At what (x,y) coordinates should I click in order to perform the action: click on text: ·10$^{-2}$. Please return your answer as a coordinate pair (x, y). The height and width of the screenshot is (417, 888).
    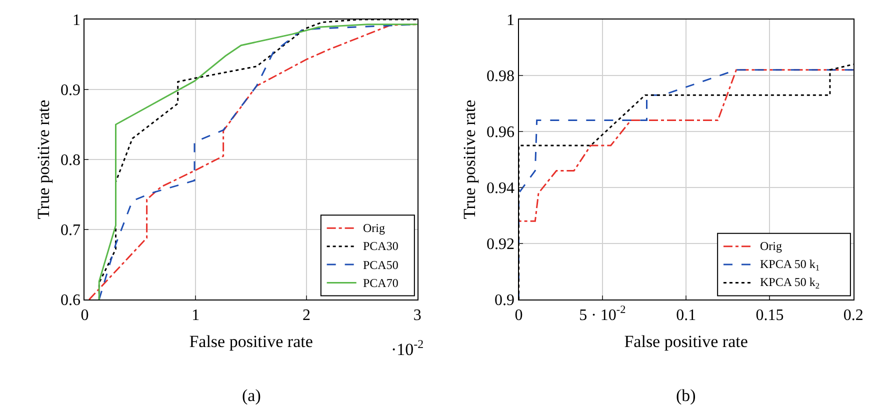
    Looking at the image, I should click on (407, 348).